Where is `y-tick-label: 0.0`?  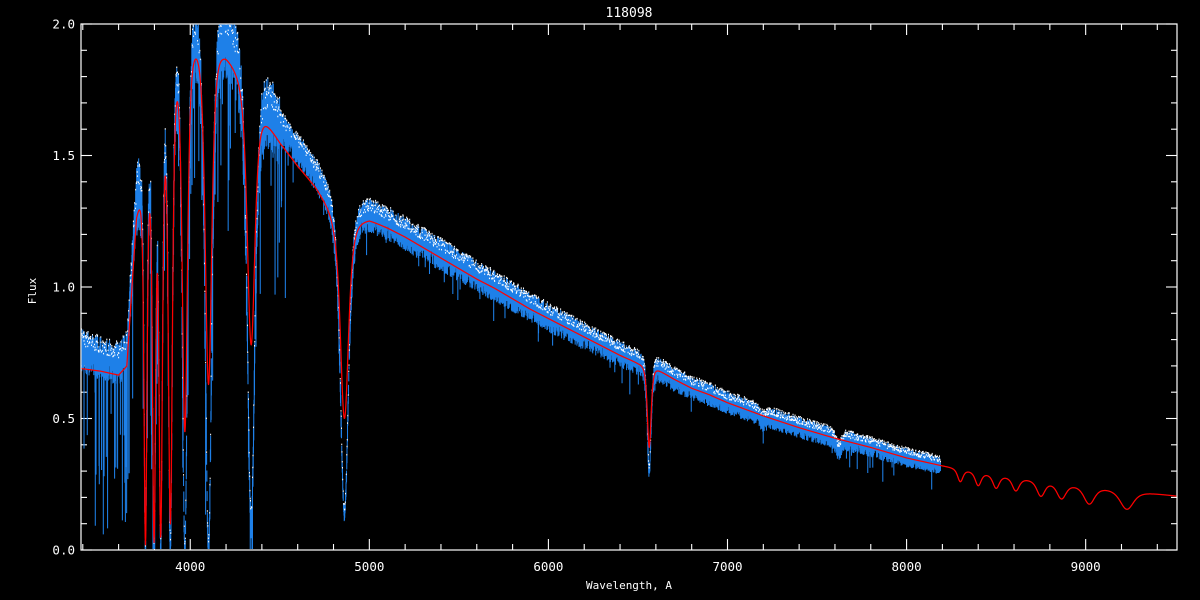 y-tick-label: 0.0 is located at coordinates (63, 550).